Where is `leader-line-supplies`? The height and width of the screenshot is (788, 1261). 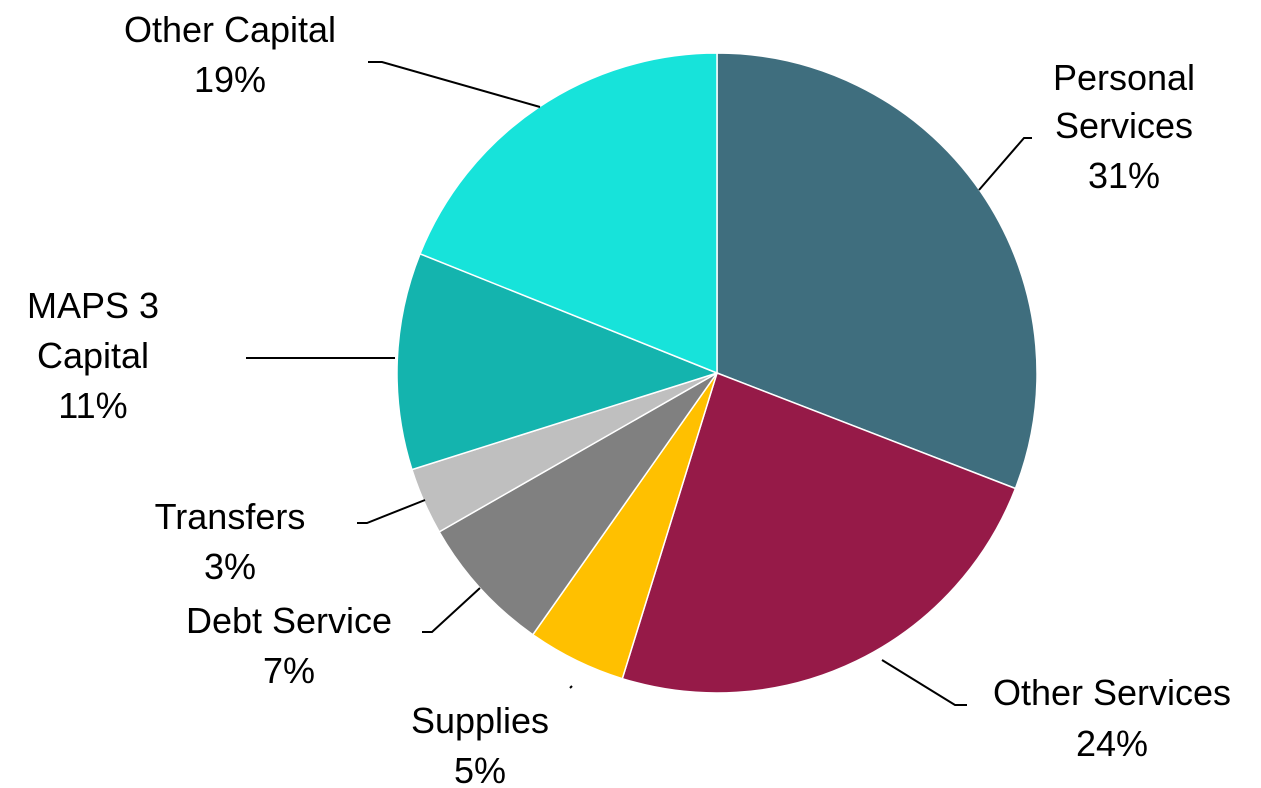 leader-line-supplies is located at coordinates (571, 687).